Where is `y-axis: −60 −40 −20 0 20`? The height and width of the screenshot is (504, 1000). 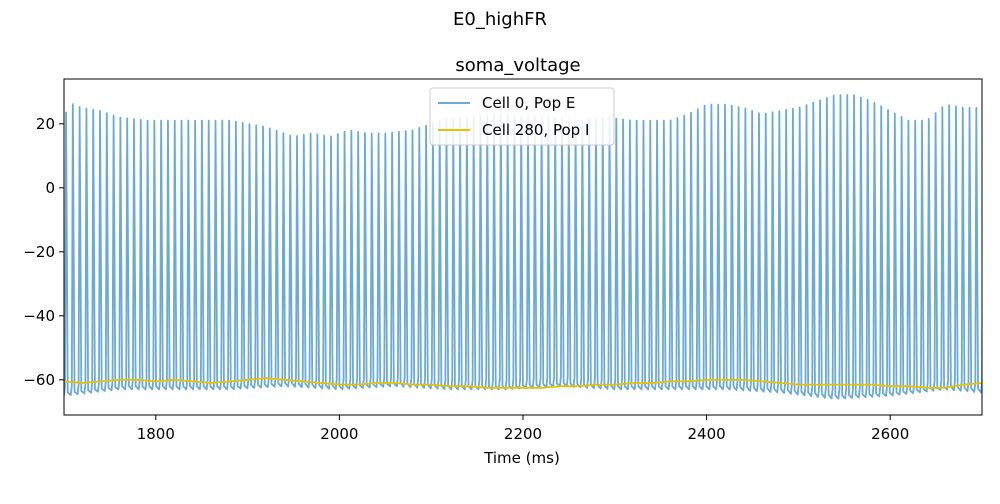 y-axis: −60 −40 −20 0 20 is located at coordinates (43, 252).